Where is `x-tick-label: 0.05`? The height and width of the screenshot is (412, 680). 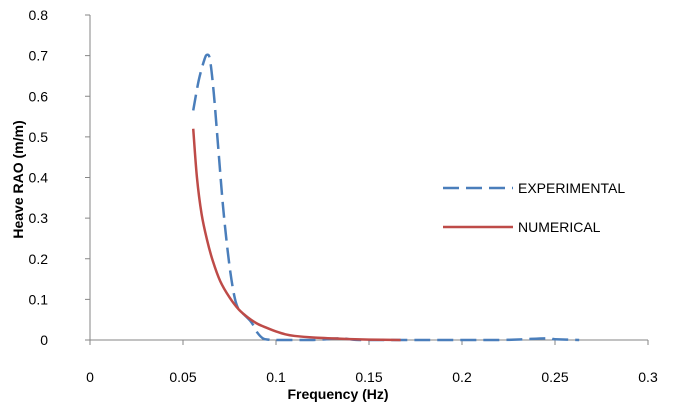 x-tick-label: 0.05 is located at coordinates (182, 377).